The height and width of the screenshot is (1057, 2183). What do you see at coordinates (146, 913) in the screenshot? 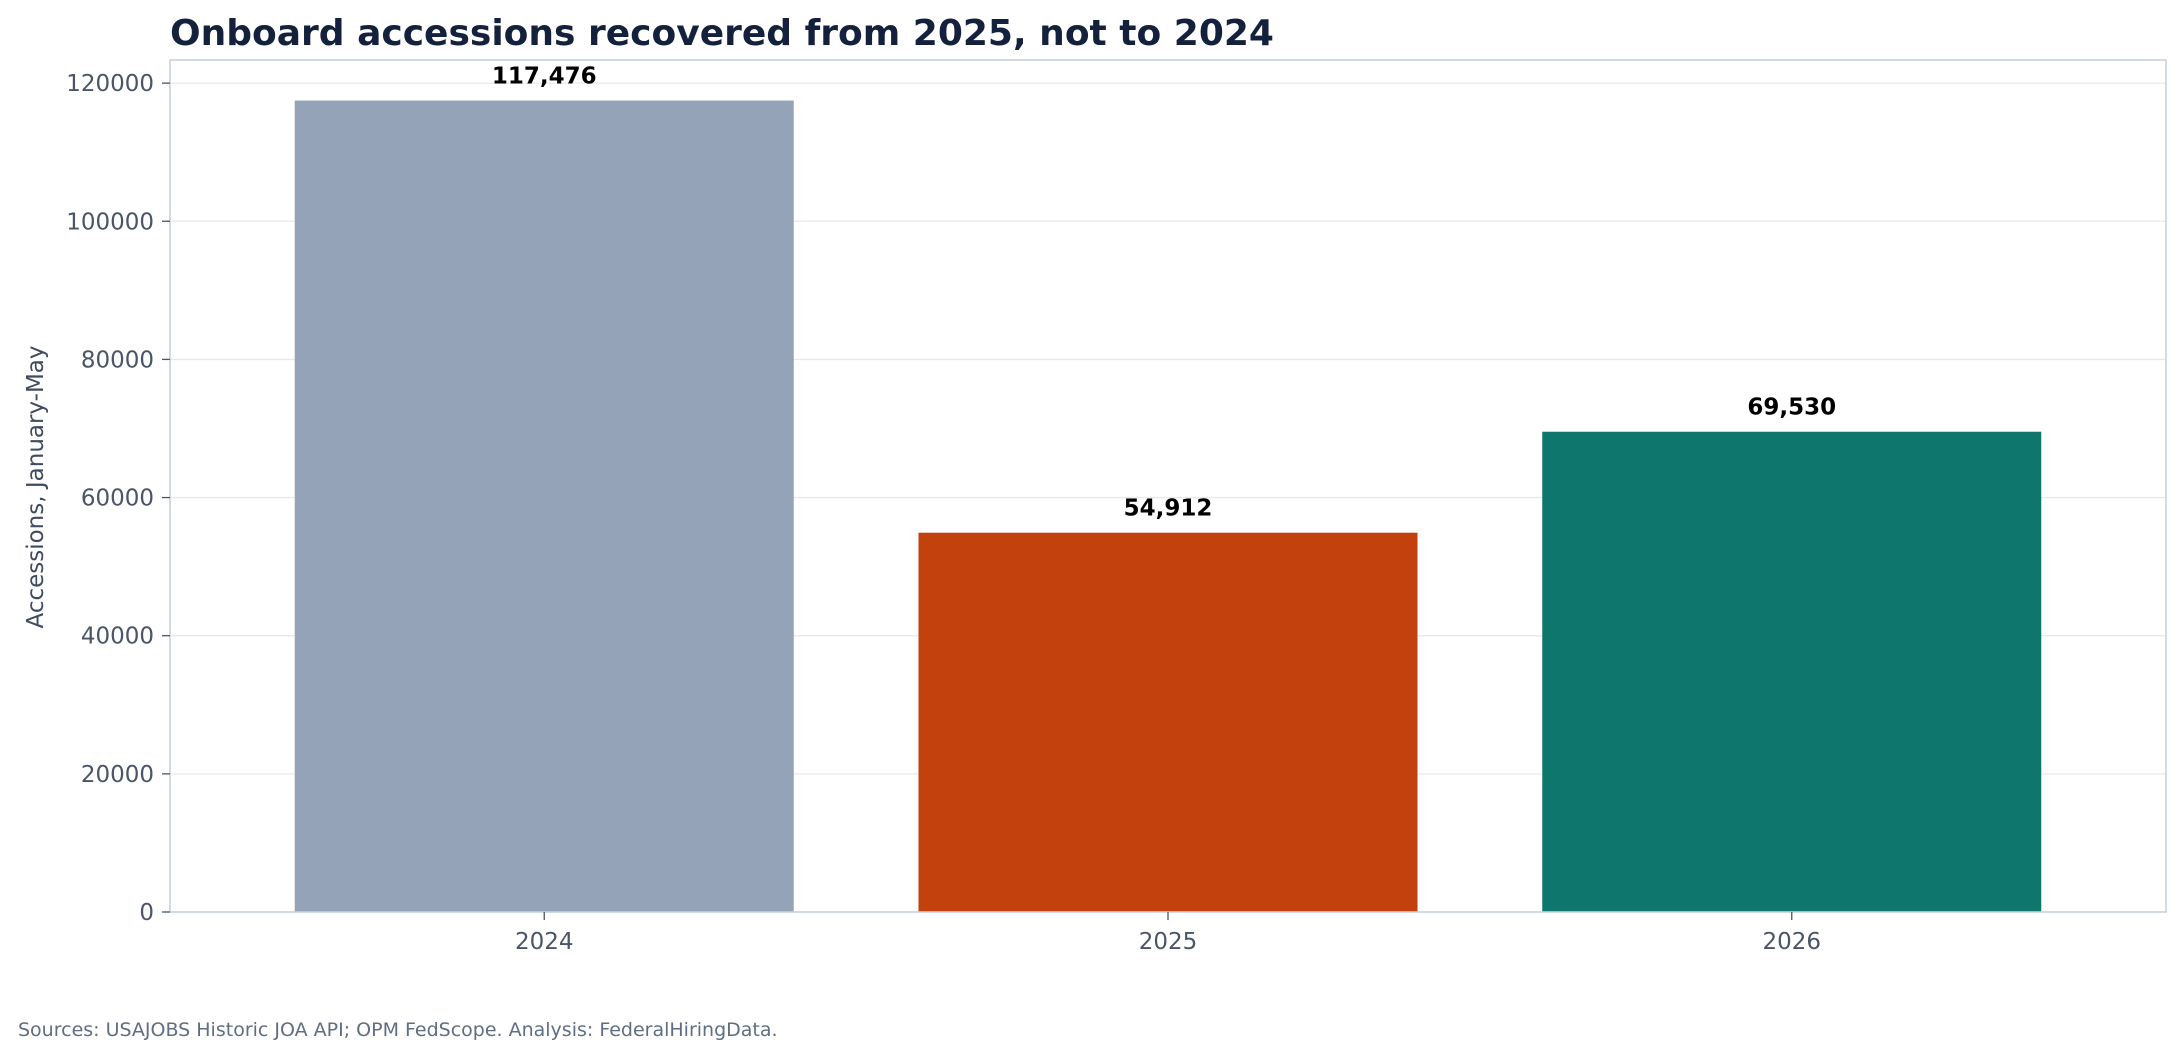
I see `y-tick-label: 0` at bounding box center [146, 913].